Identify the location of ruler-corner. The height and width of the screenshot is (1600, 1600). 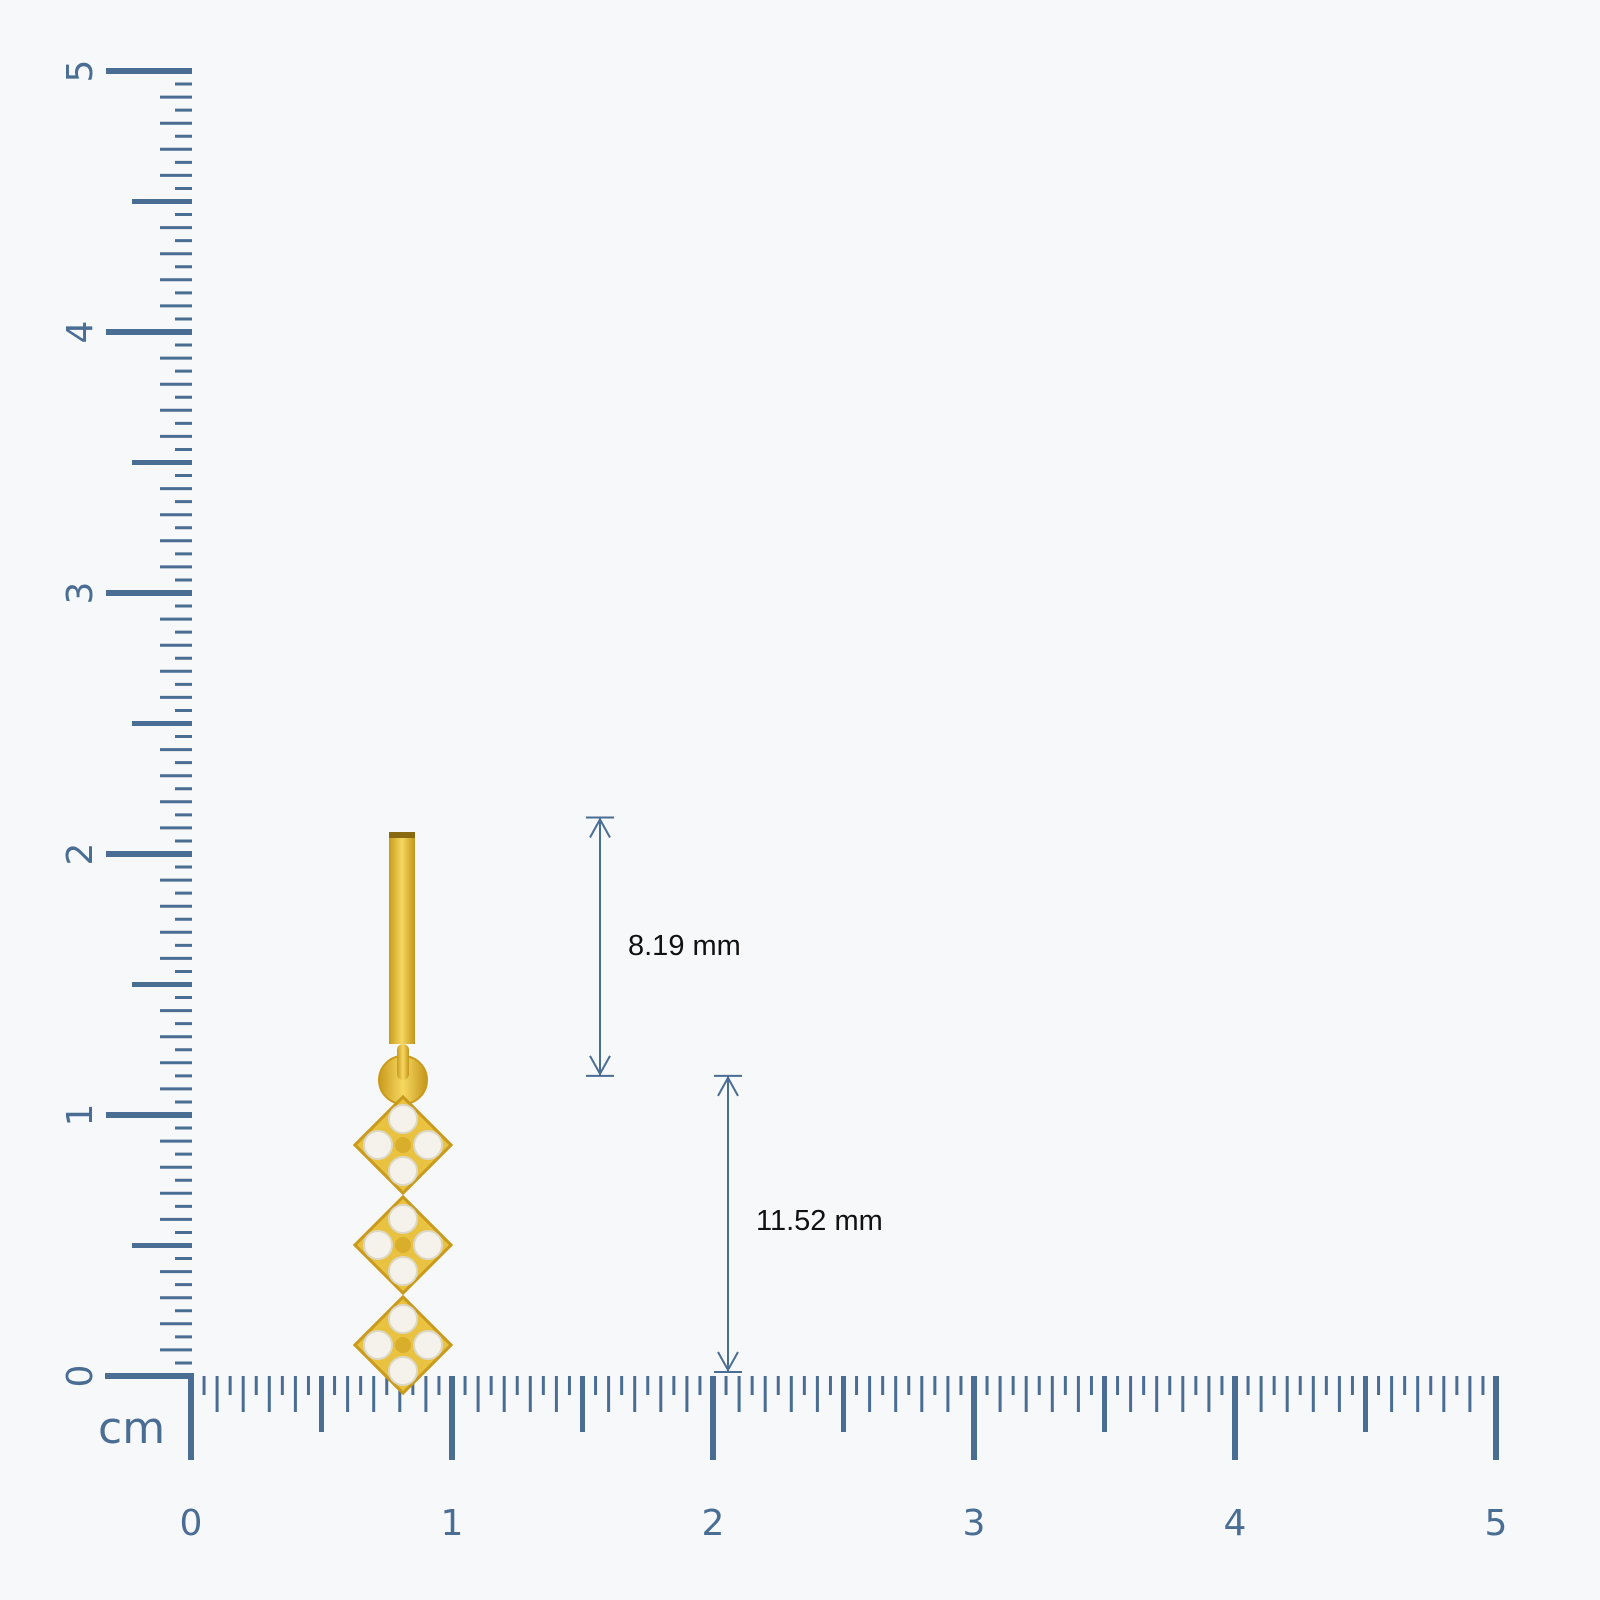
(149, 1416).